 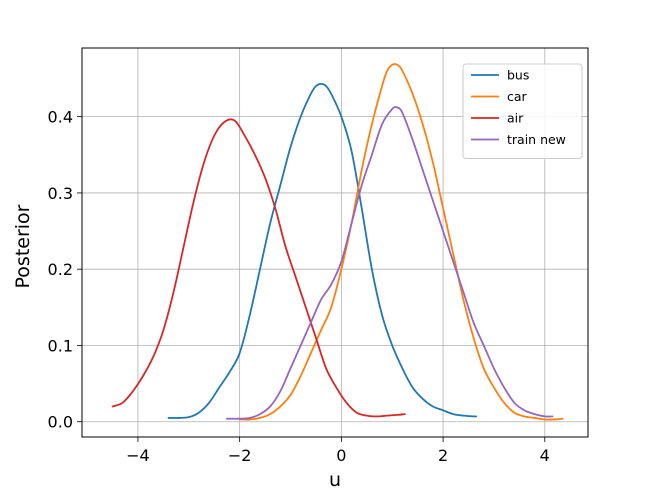 What do you see at coordinates (536, 139) in the screenshot?
I see `legend-label: train new` at bounding box center [536, 139].